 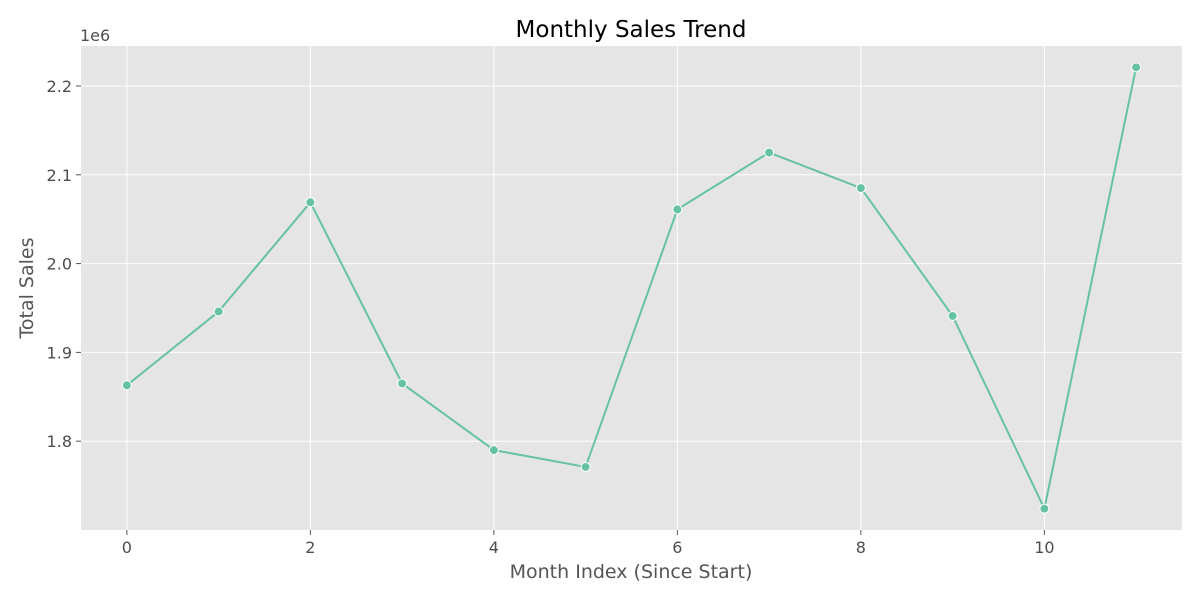 What do you see at coordinates (494, 547) in the screenshot?
I see `x-tick-label: 4` at bounding box center [494, 547].